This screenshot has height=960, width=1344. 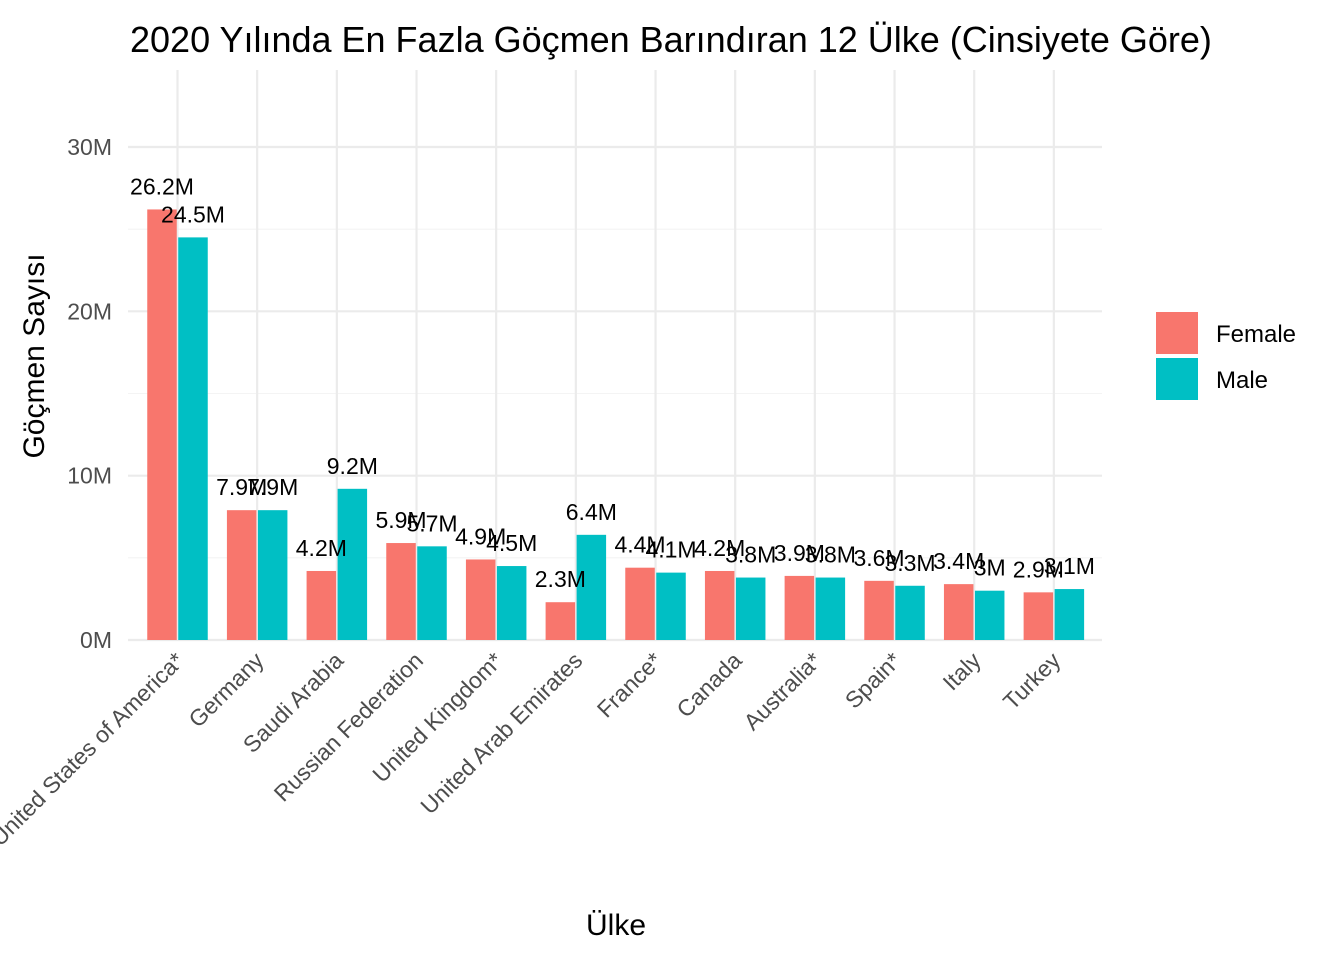 What do you see at coordinates (89, 311) in the screenshot?
I see `y-tick-label: 20M` at bounding box center [89, 311].